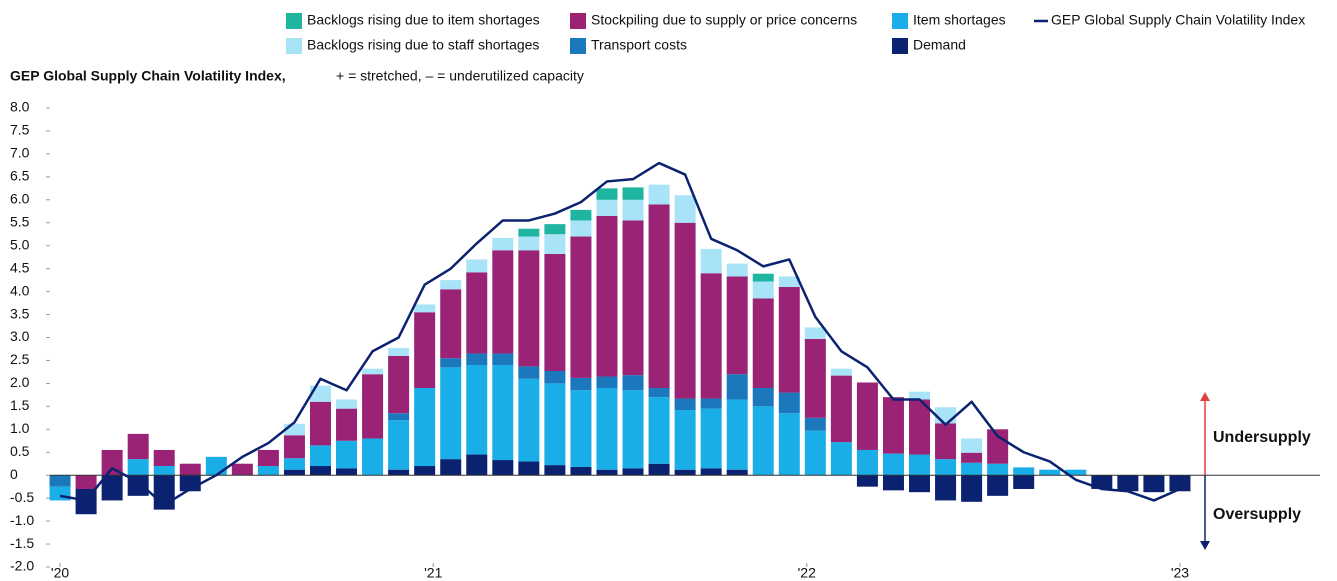 Image resolution: width=1337 pixels, height=581 pixels. I want to click on y-tick-label: 6.5, so click(20, 176).